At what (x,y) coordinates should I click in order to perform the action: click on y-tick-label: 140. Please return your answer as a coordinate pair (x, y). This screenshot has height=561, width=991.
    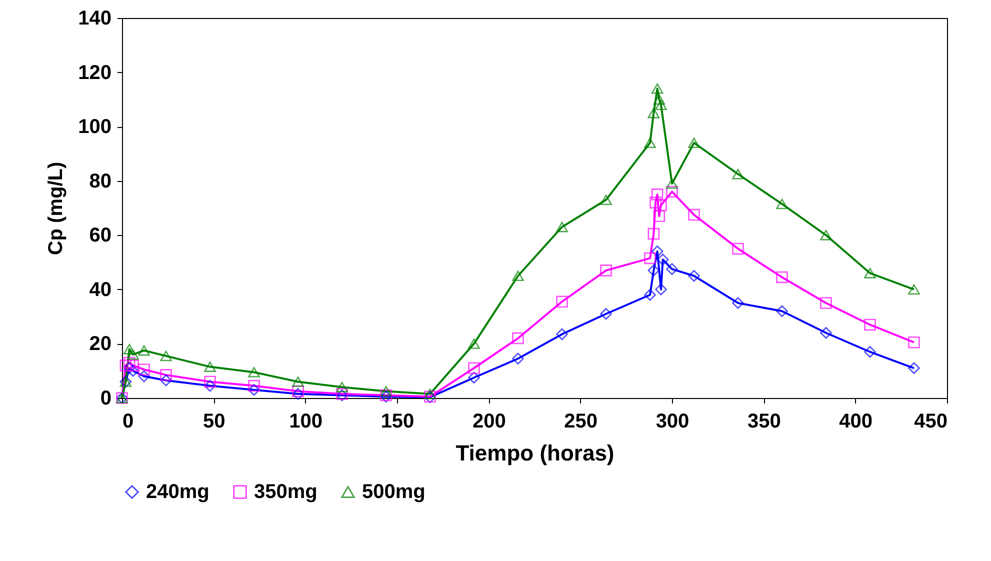
    Looking at the image, I should click on (95, 19).